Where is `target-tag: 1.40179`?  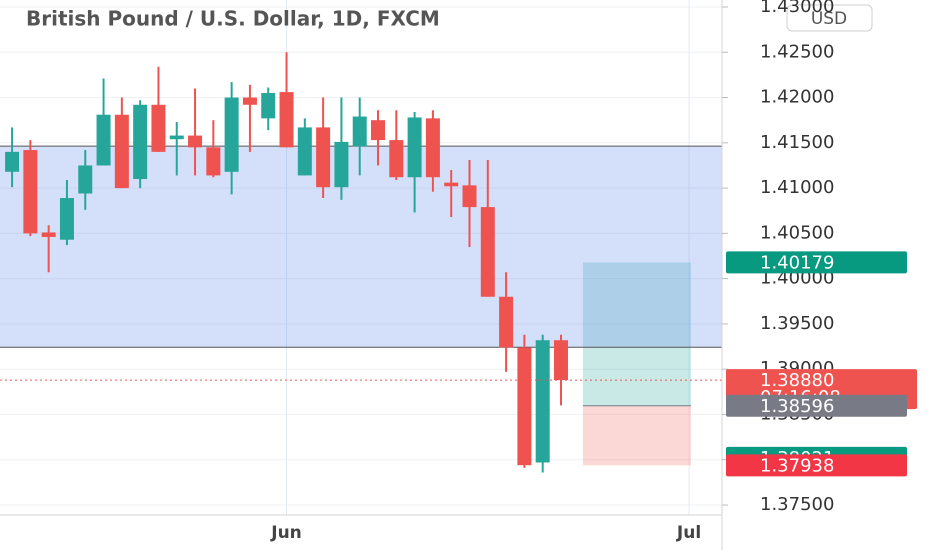
target-tag: 1.40179 is located at coordinates (797, 262).